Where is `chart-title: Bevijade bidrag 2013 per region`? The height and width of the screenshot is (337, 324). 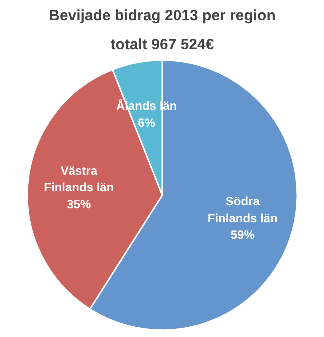
chart-title: Bevijade bidrag 2013 per region is located at coordinates (162, 16).